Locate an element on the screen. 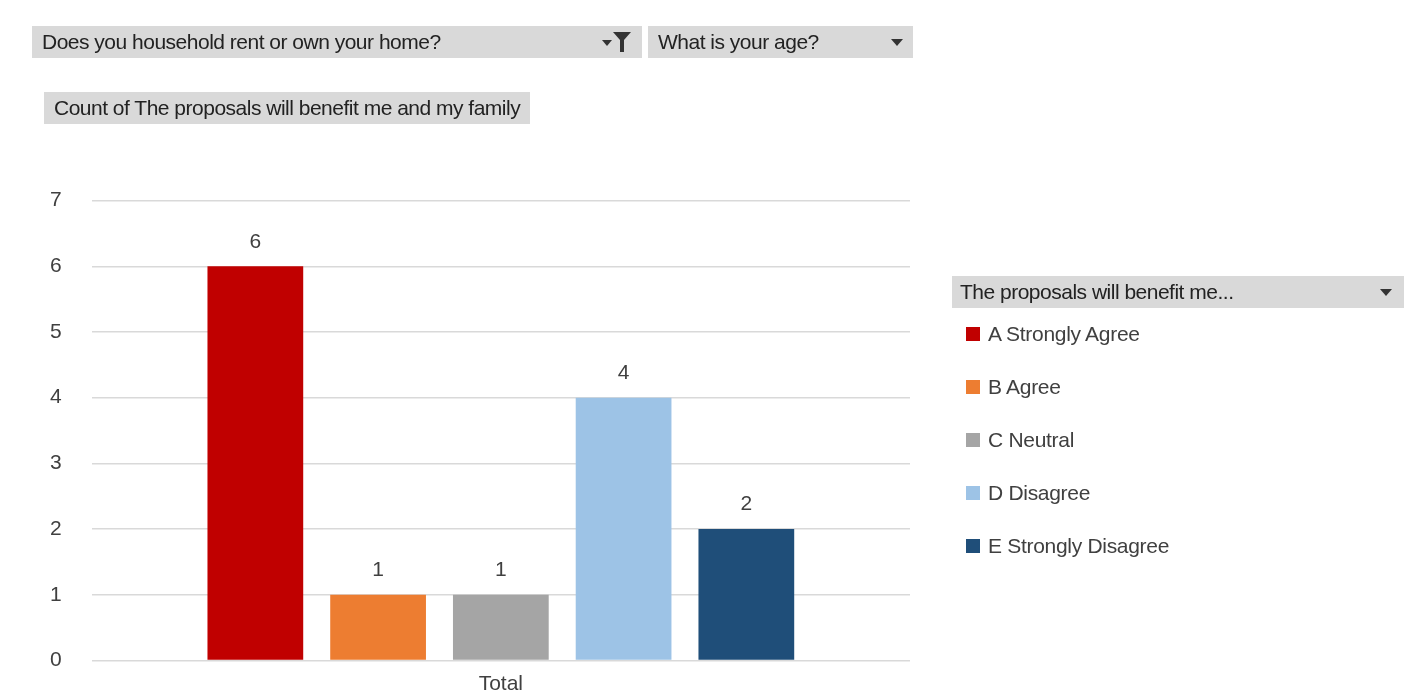 The width and height of the screenshot is (1404, 693). legend-label: E Strongly Disagree is located at coordinates (1079, 546).